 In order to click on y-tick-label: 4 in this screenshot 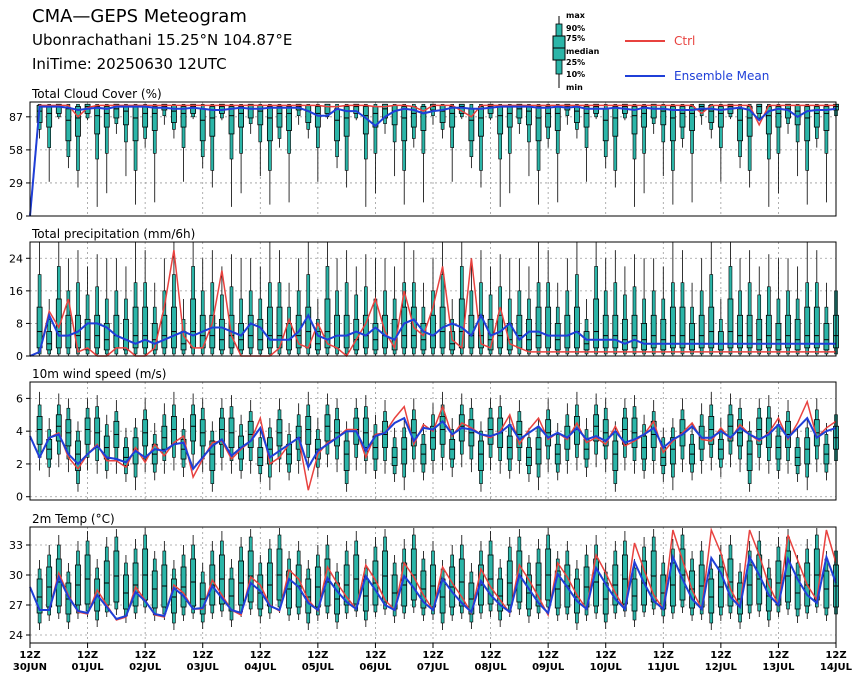, I will do `click(19, 431)`.